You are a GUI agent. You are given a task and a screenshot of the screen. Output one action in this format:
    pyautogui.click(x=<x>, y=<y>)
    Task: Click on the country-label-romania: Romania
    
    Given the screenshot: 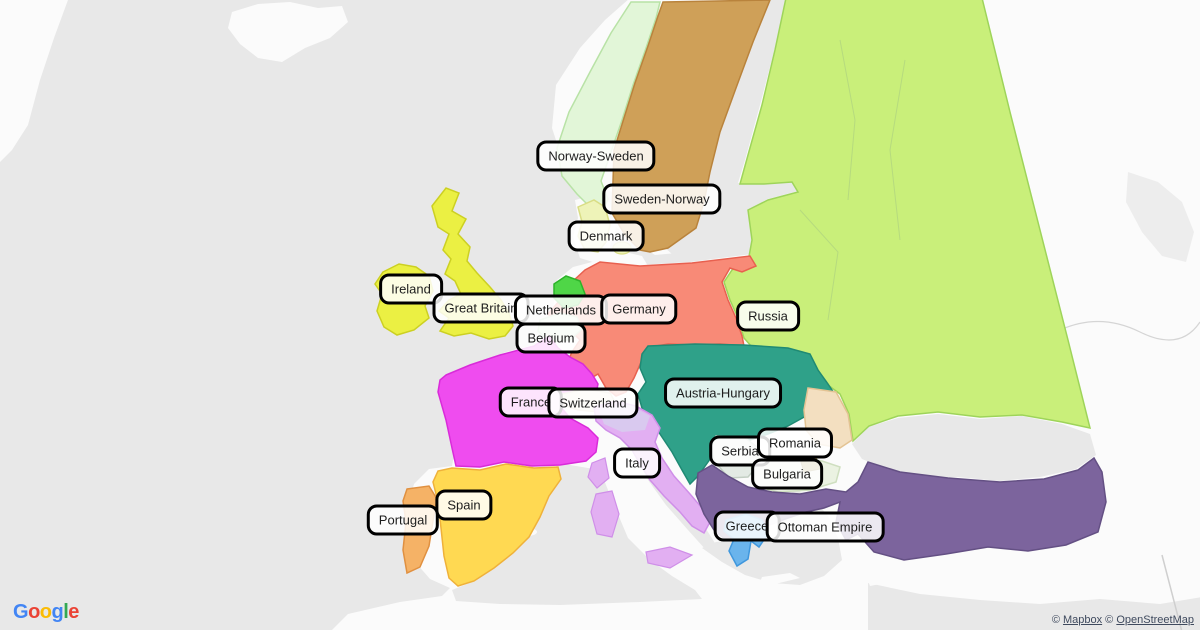 What is the action you would take?
    pyautogui.click(x=795, y=443)
    